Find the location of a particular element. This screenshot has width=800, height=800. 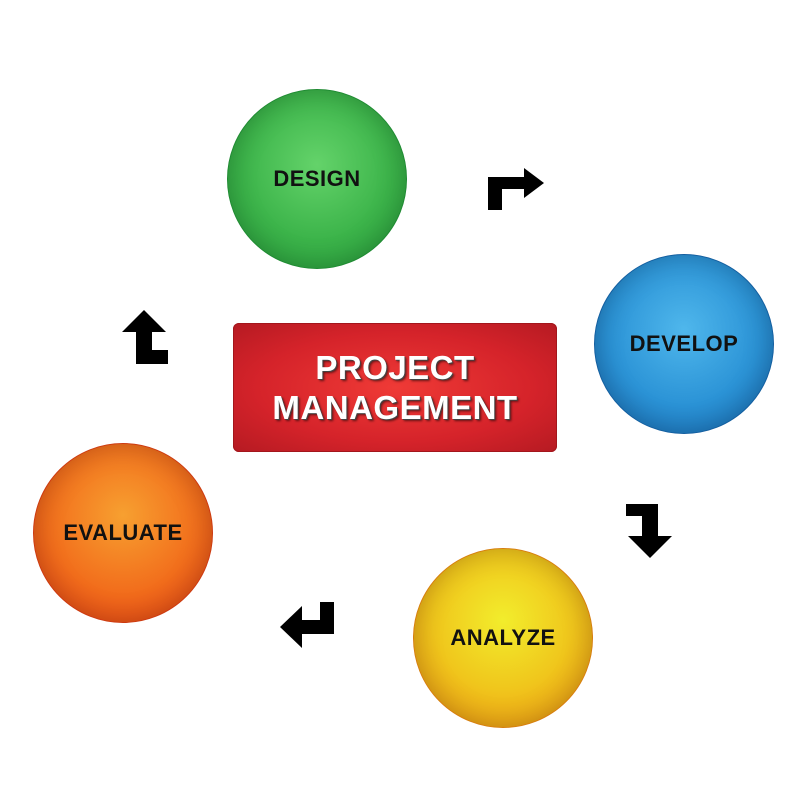

center-title-line-2: MANAGEMENT is located at coordinates (395, 407).